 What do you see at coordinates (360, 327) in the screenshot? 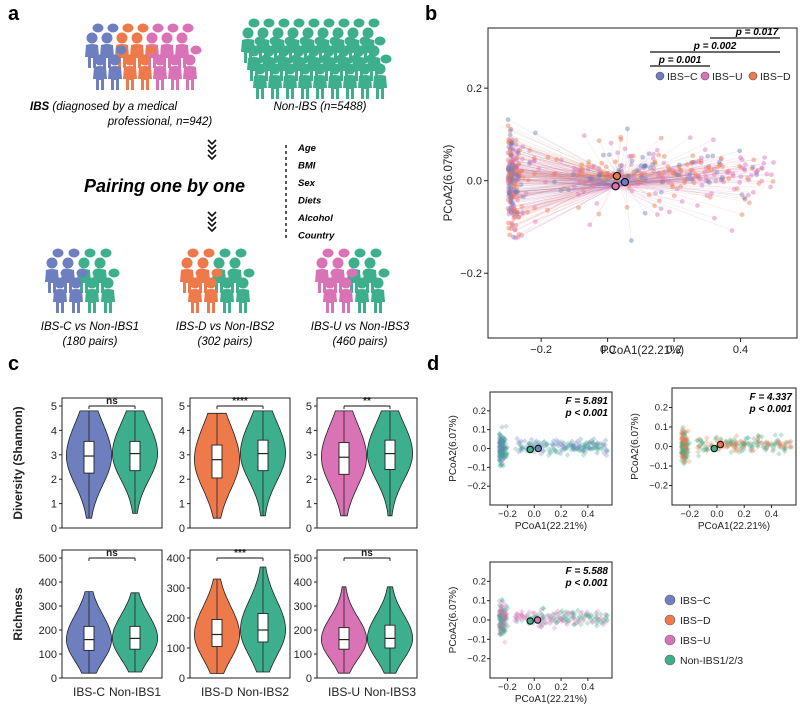
I see `pair-title: IBS-U vs Non-IBS3` at bounding box center [360, 327].